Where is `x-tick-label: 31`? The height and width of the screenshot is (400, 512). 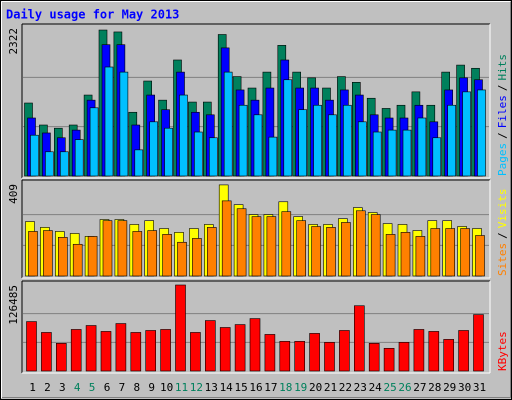
x-tick-label: 31 is located at coordinates (479, 387).